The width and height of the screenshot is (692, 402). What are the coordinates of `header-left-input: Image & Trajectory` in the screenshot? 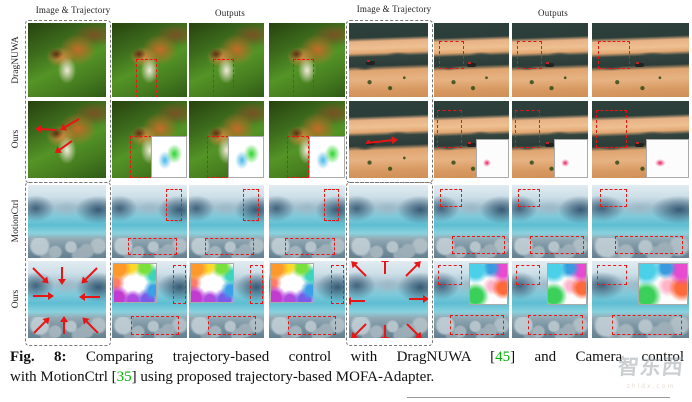 It's located at (73, 10).